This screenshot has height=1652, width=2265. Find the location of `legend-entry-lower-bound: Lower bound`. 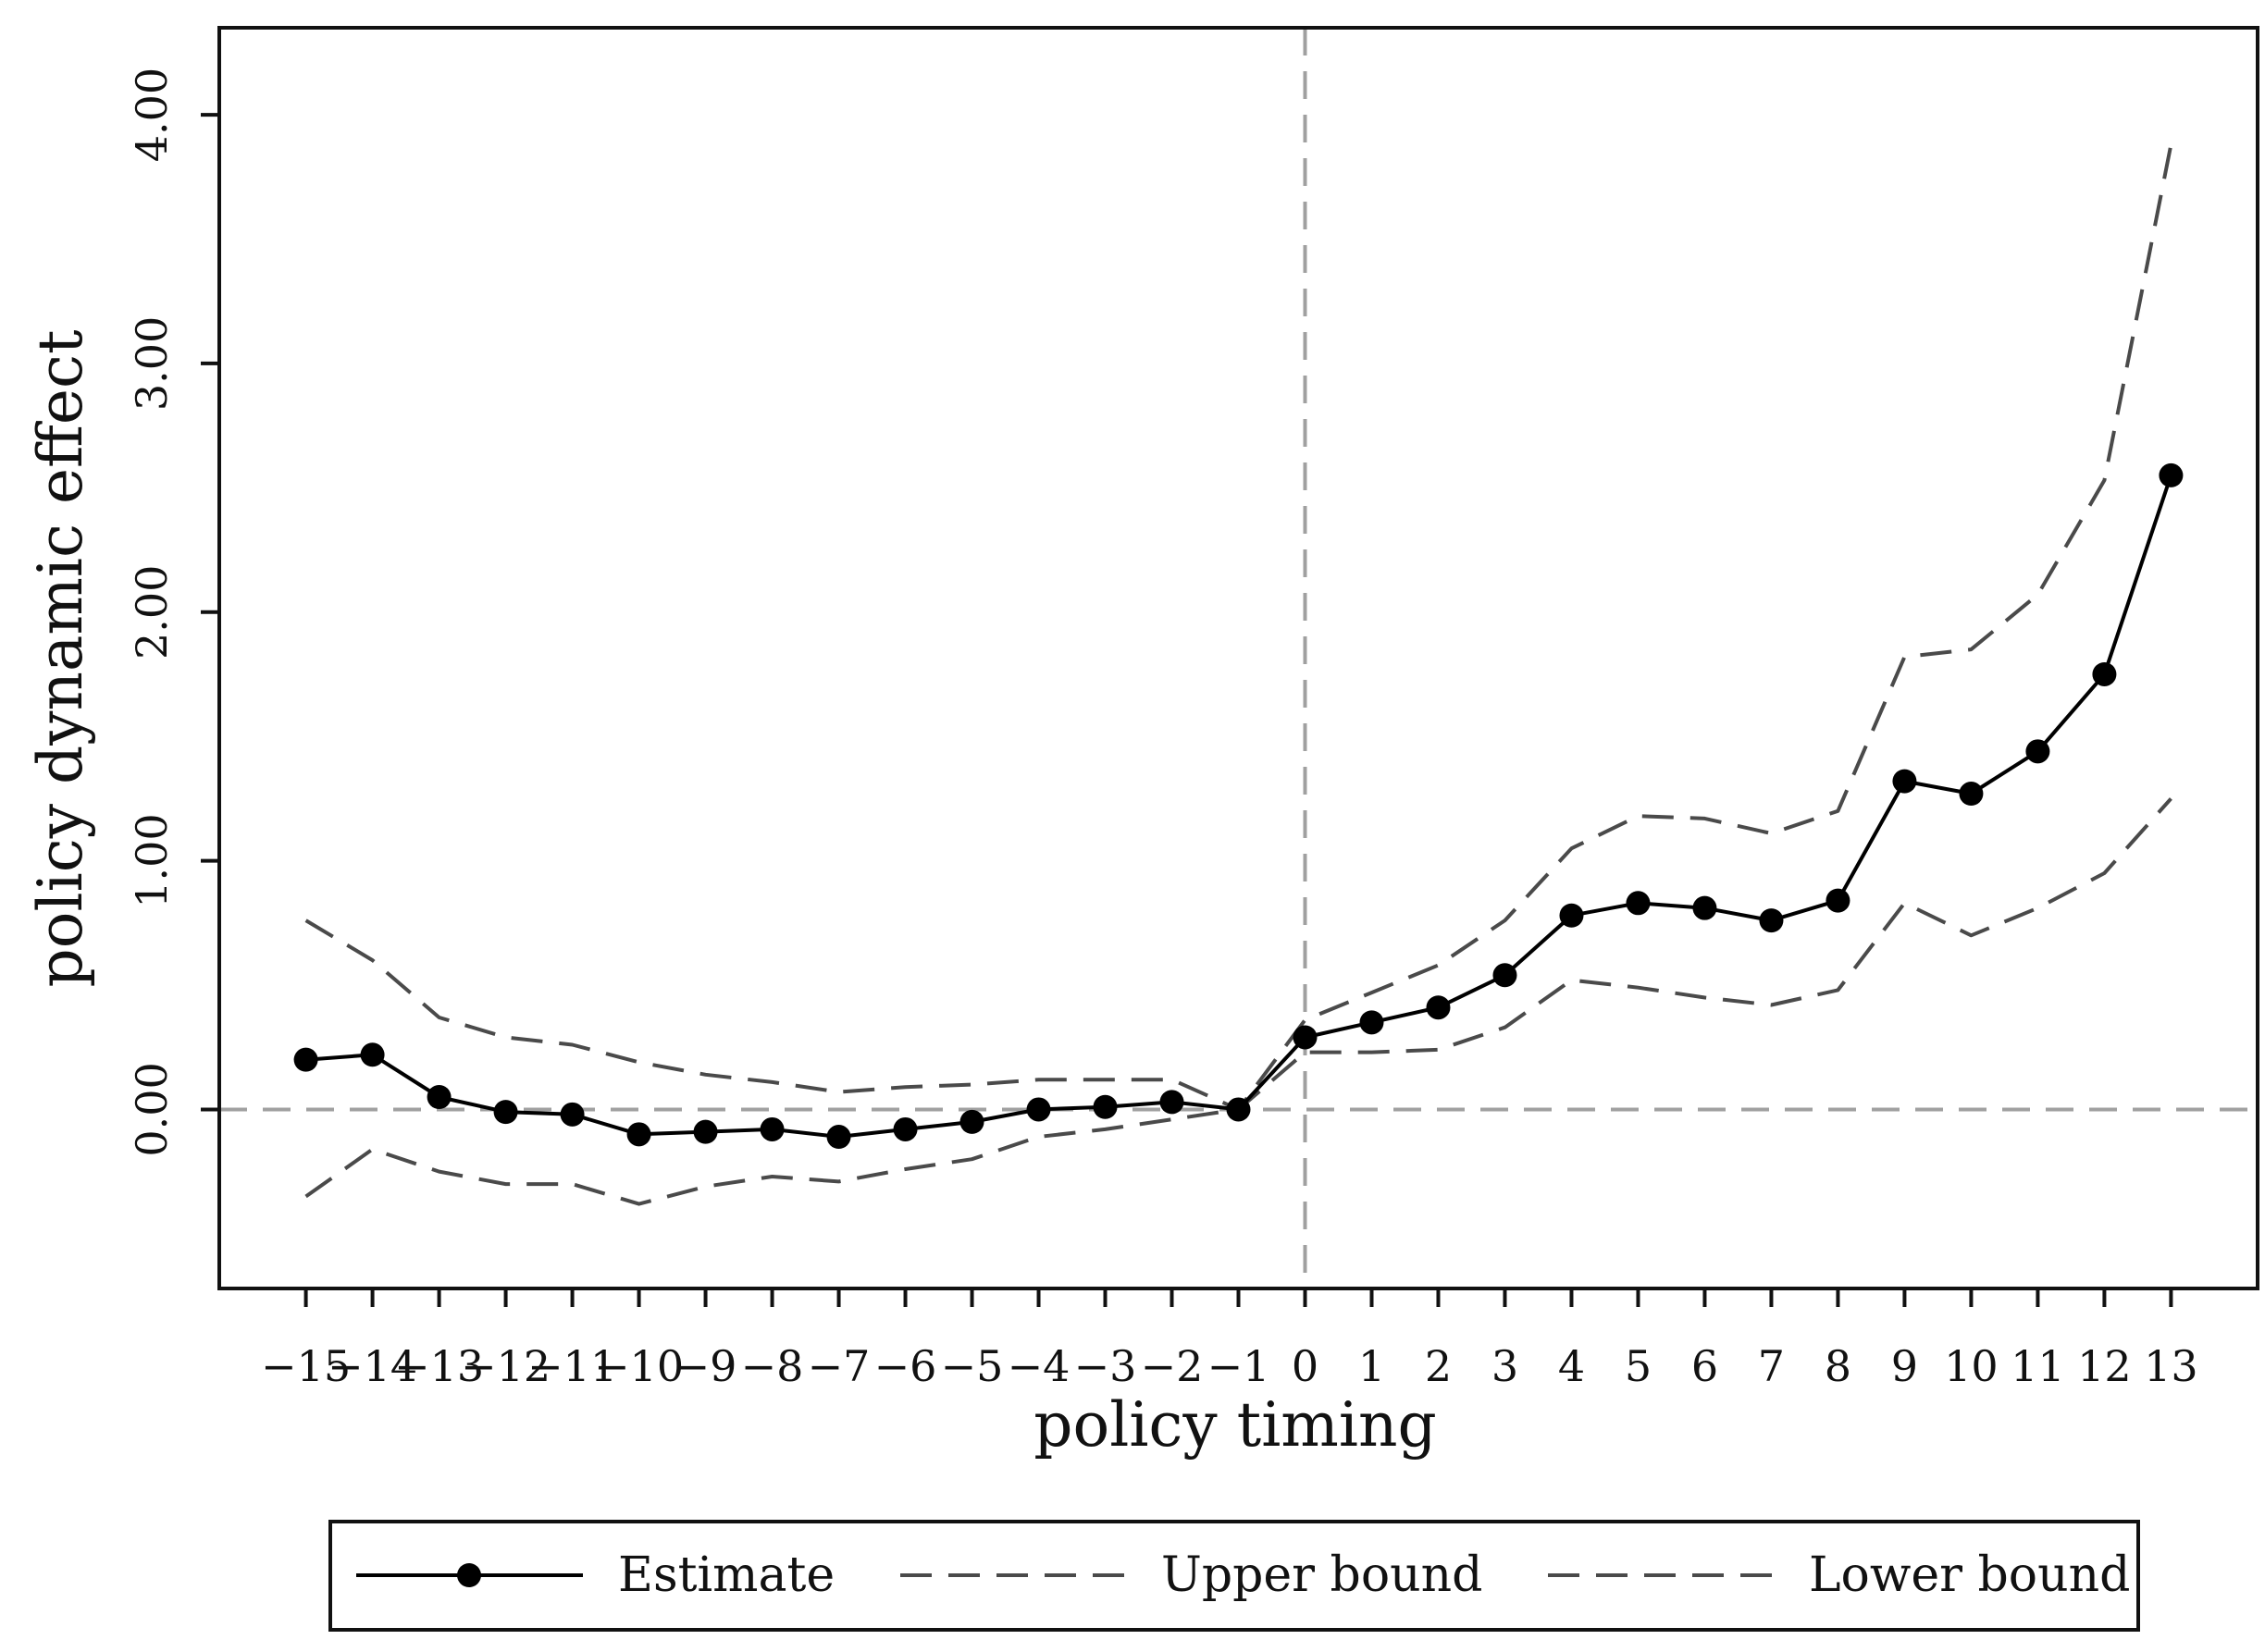

legend-entry-lower-bound: Lower bound is located at coordinates (1839, 1575).